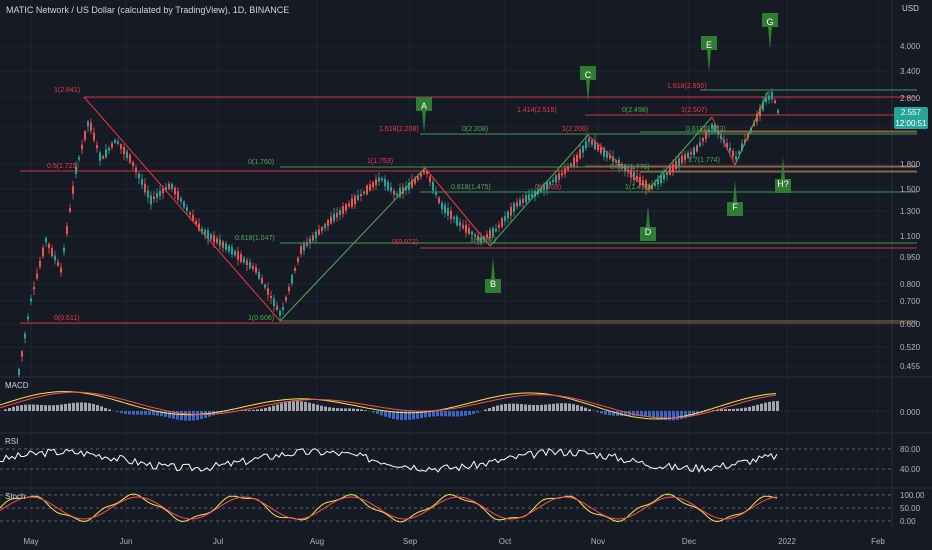 This screenshot has height=550, width=932. Describe the element at coordinates (399, 129) in the screenshot. I see `fib-level-label: 1.618(2.208)` at that location.